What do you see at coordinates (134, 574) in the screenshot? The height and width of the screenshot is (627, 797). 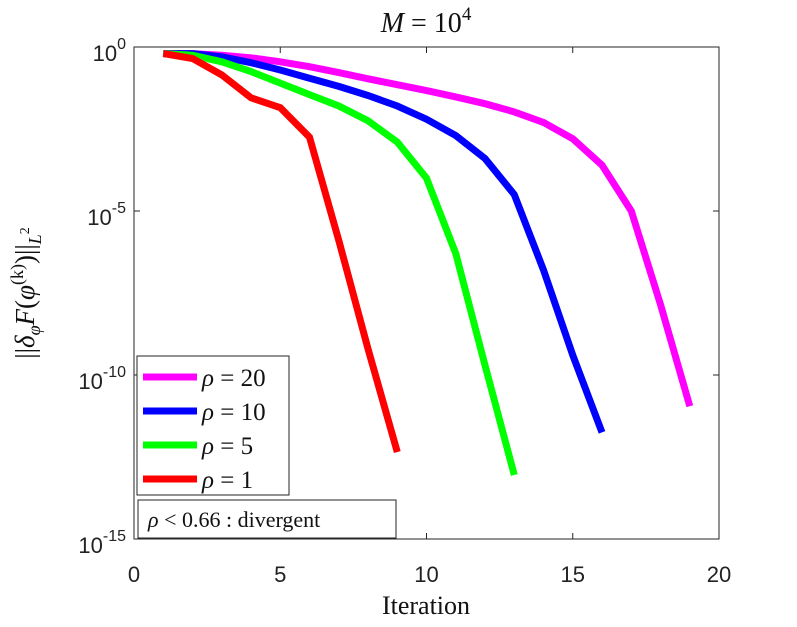 I see `x-tick-label: 0` at bounding box center [134, 574].